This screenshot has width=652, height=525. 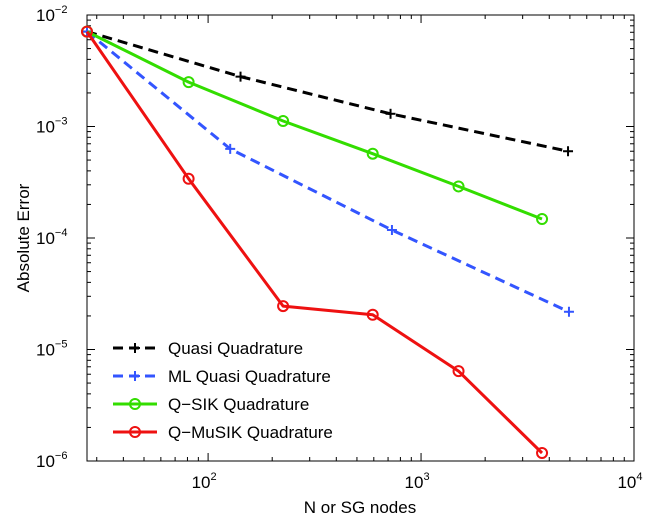 What do you see at coordinates (238, 404) in the screenshot?
I see `legend-label: Q−SIK Quadrature` at bounding box center [238, 404].